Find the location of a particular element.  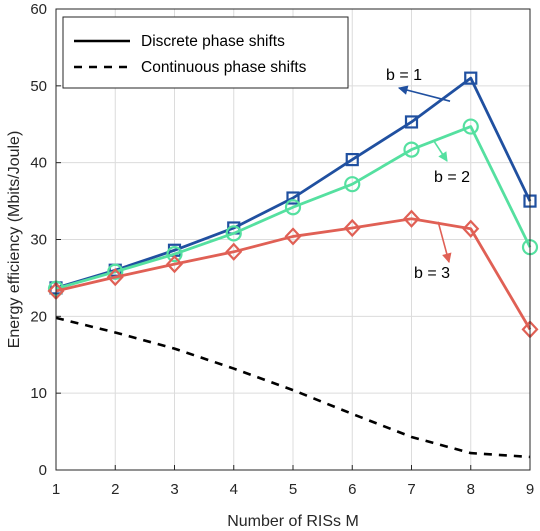

y-tick-label: 20 is located at coordinates (38, 316).